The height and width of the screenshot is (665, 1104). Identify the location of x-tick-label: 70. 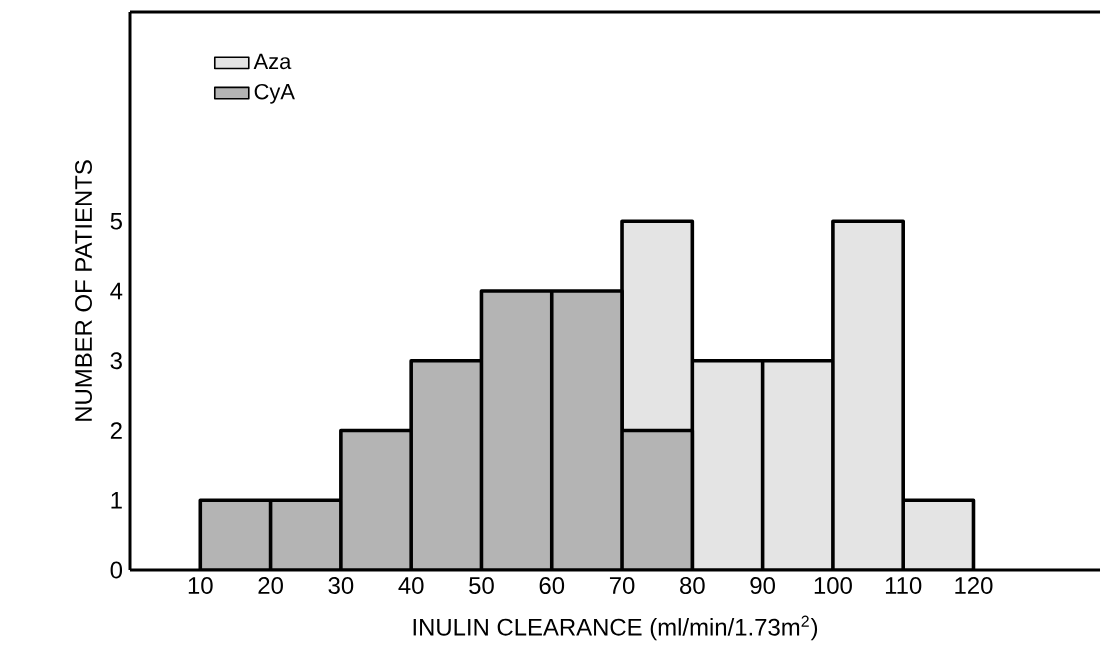
(622, 585).